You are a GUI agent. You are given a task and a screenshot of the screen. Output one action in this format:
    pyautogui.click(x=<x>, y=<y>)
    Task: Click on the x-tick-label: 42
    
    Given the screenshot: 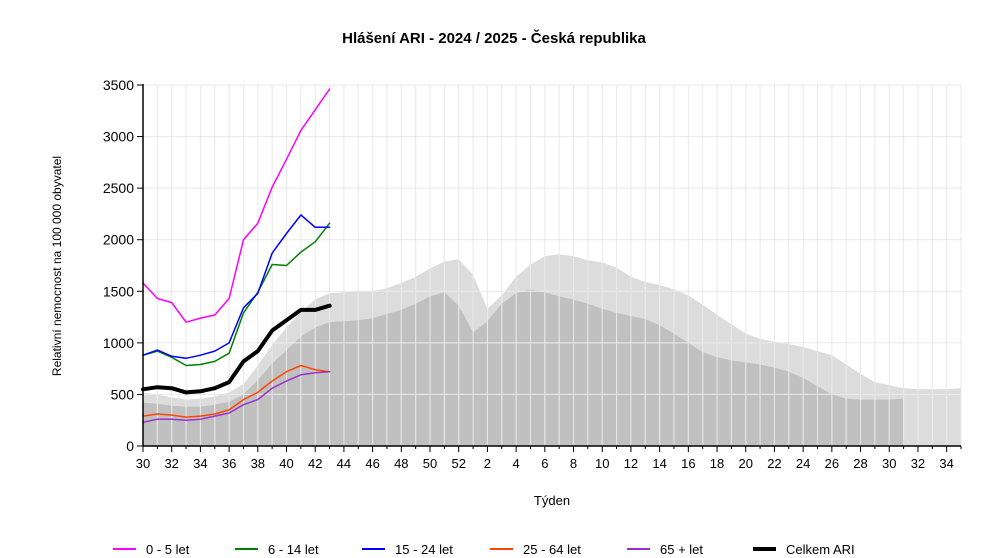 What is the action you would take?
    pyautogui.click(x=315, y=463)
    